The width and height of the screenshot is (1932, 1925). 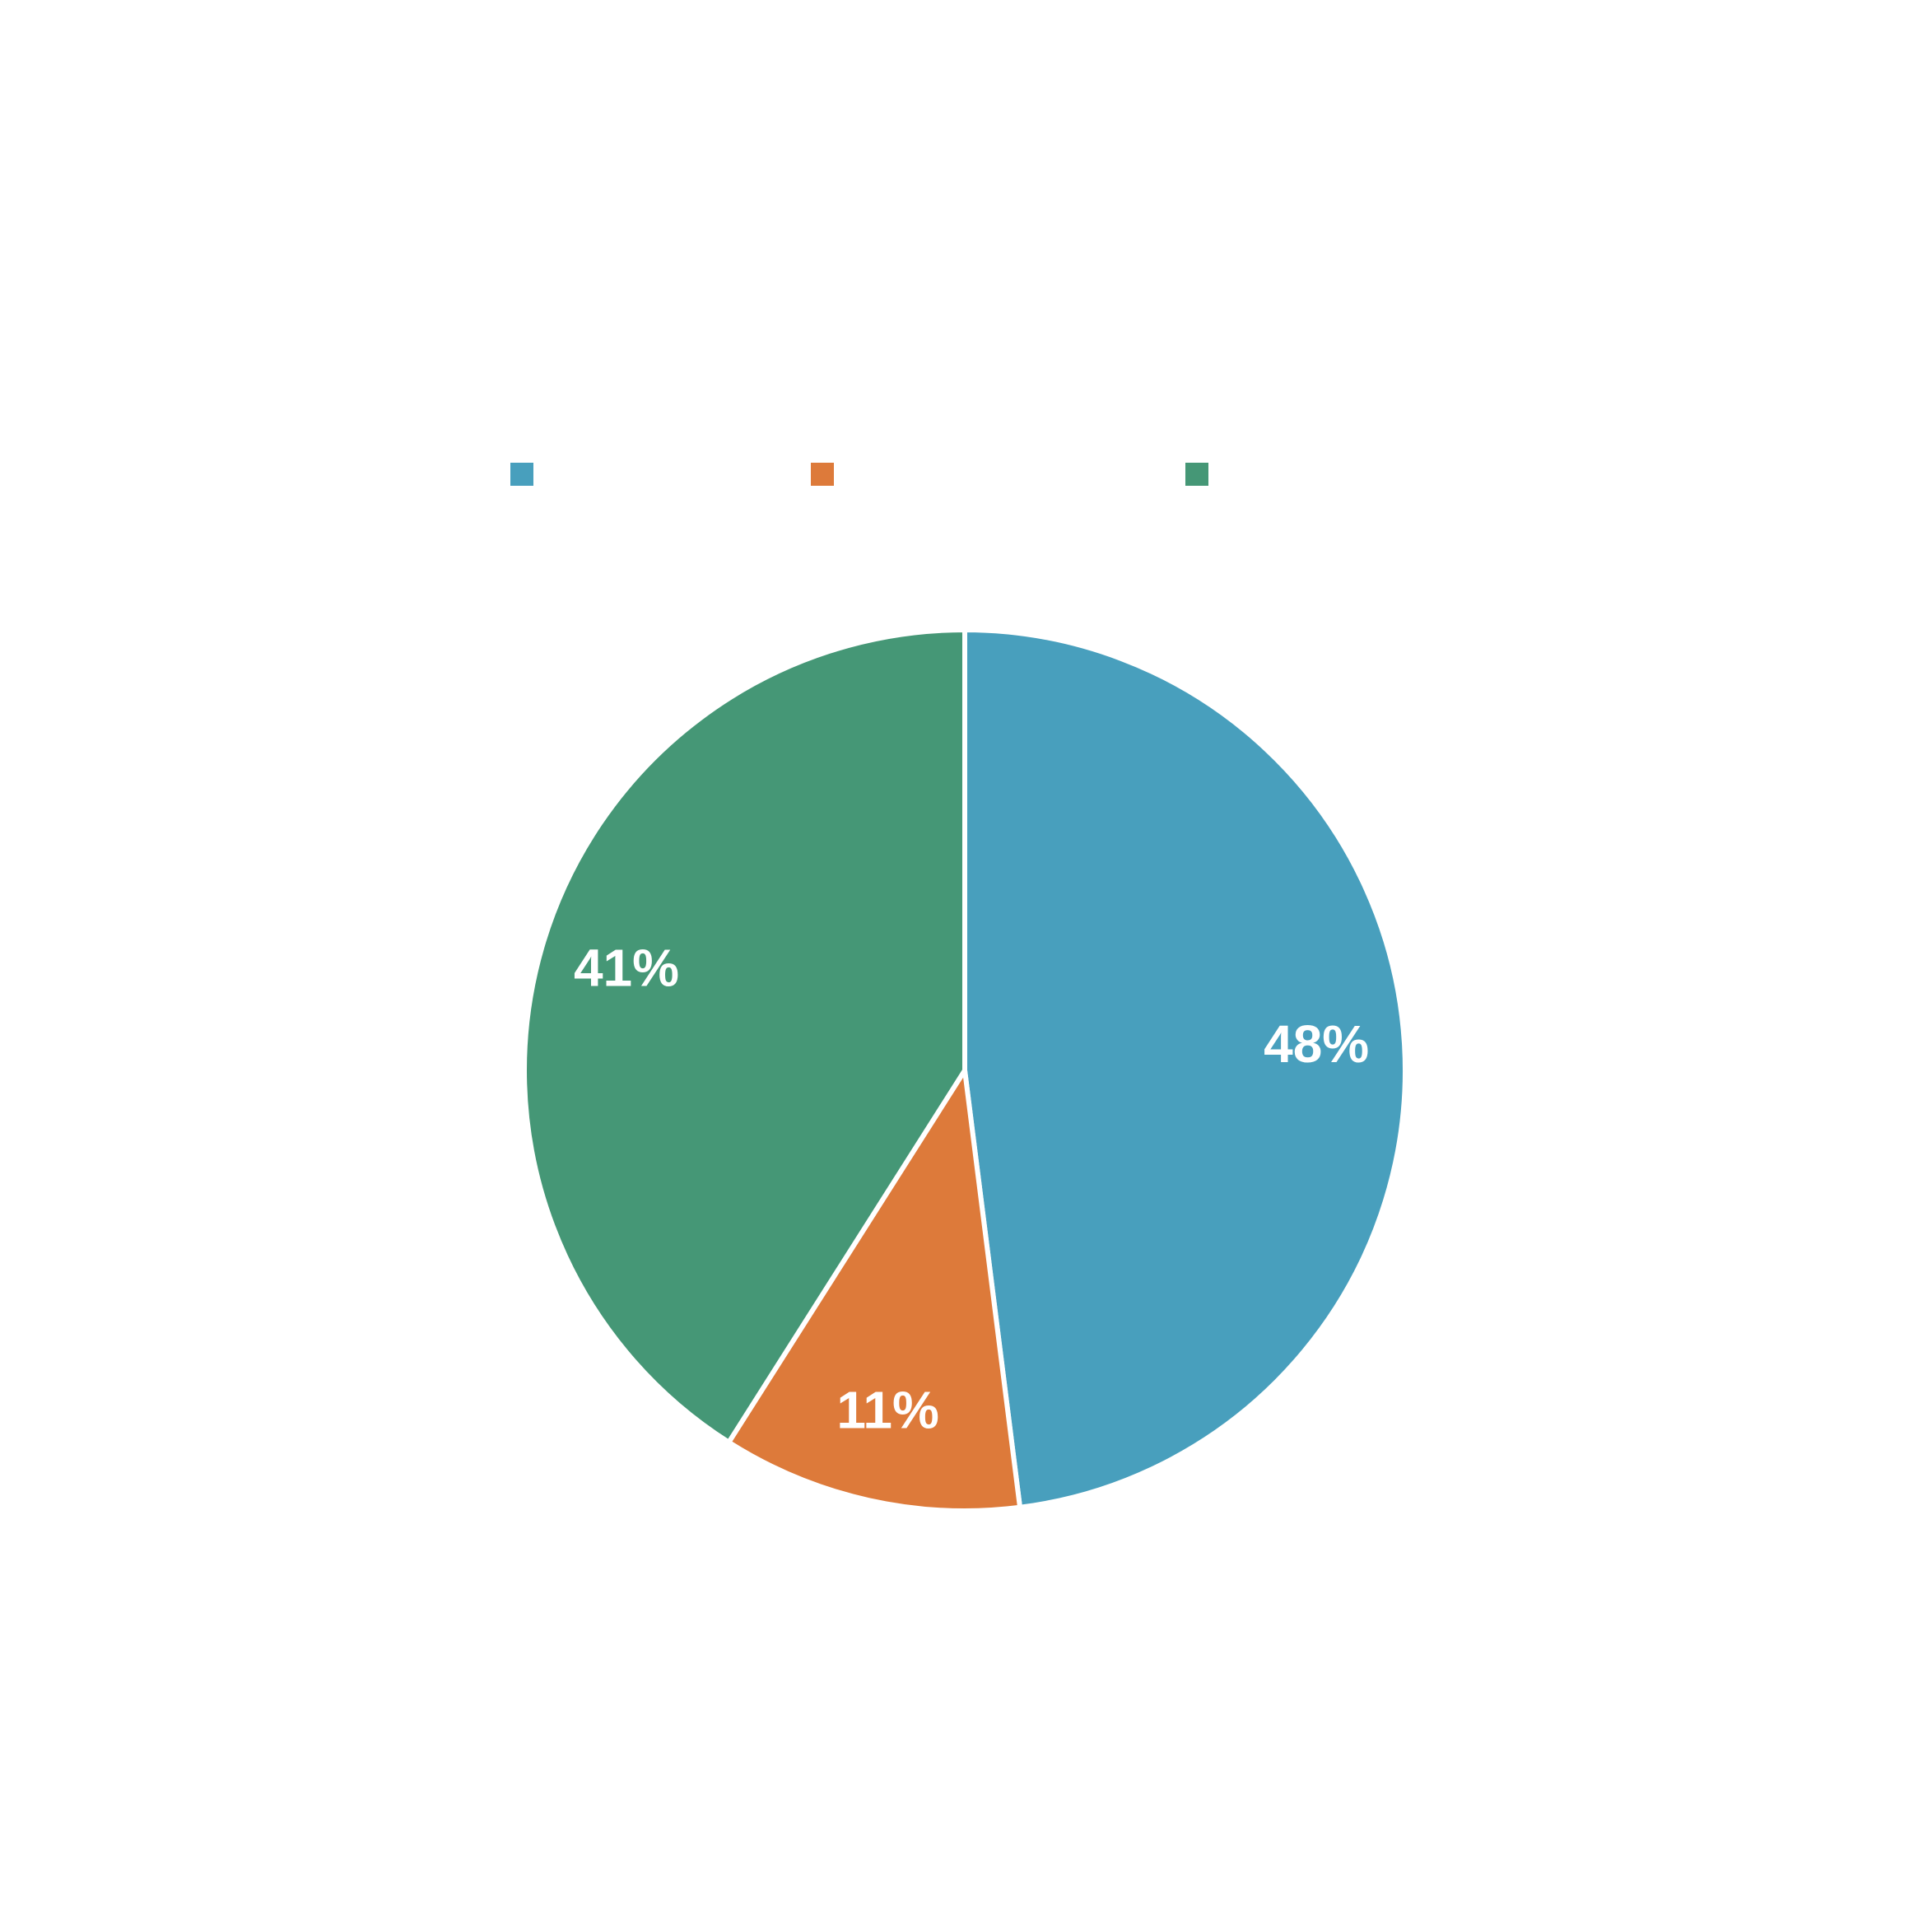 I want to click on slice-label-3: 41%, so click(x=626, y=968).